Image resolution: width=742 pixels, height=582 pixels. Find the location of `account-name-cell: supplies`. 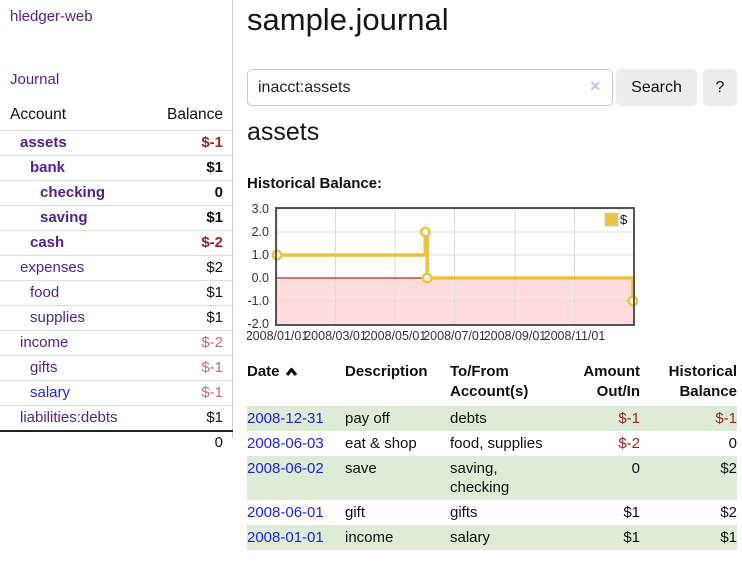

account-name-cell: supplies is located at coordinates (75, 318).